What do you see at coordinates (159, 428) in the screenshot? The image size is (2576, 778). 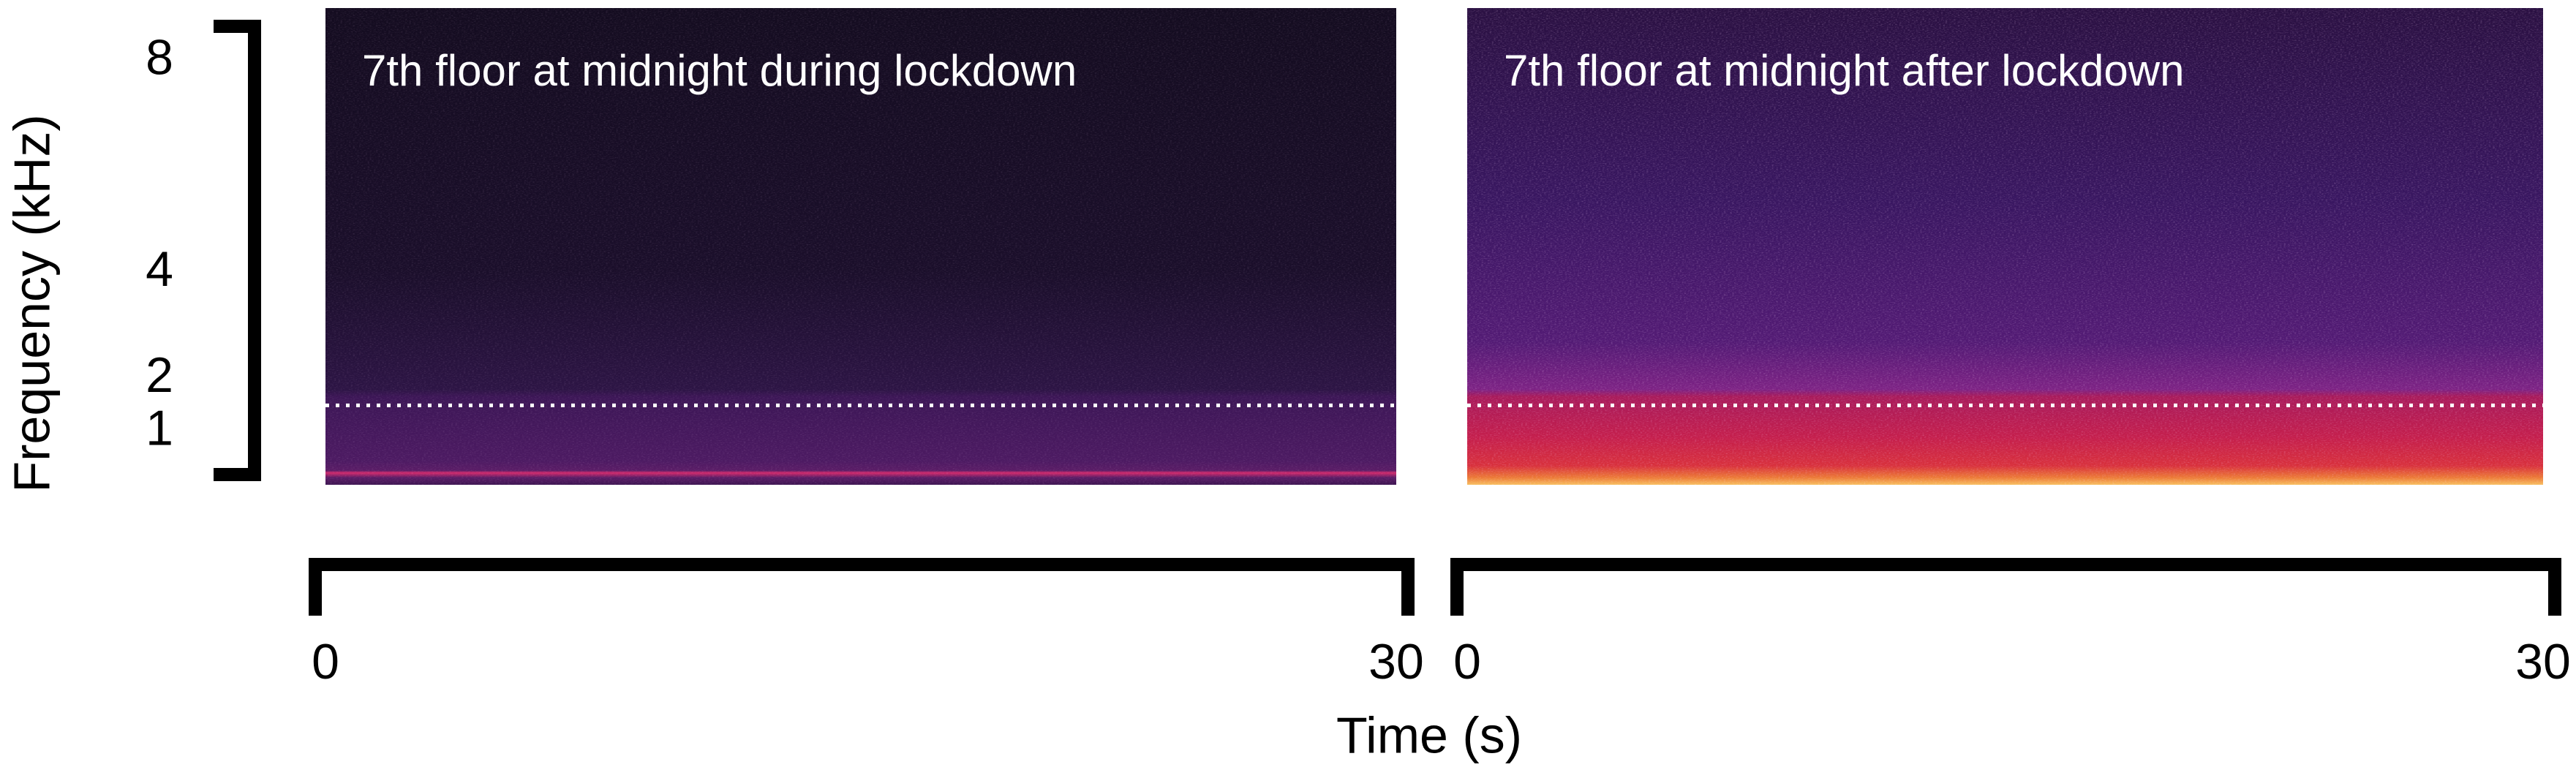 I see `y-tick-label: 1` at bounding box center [159, 428].